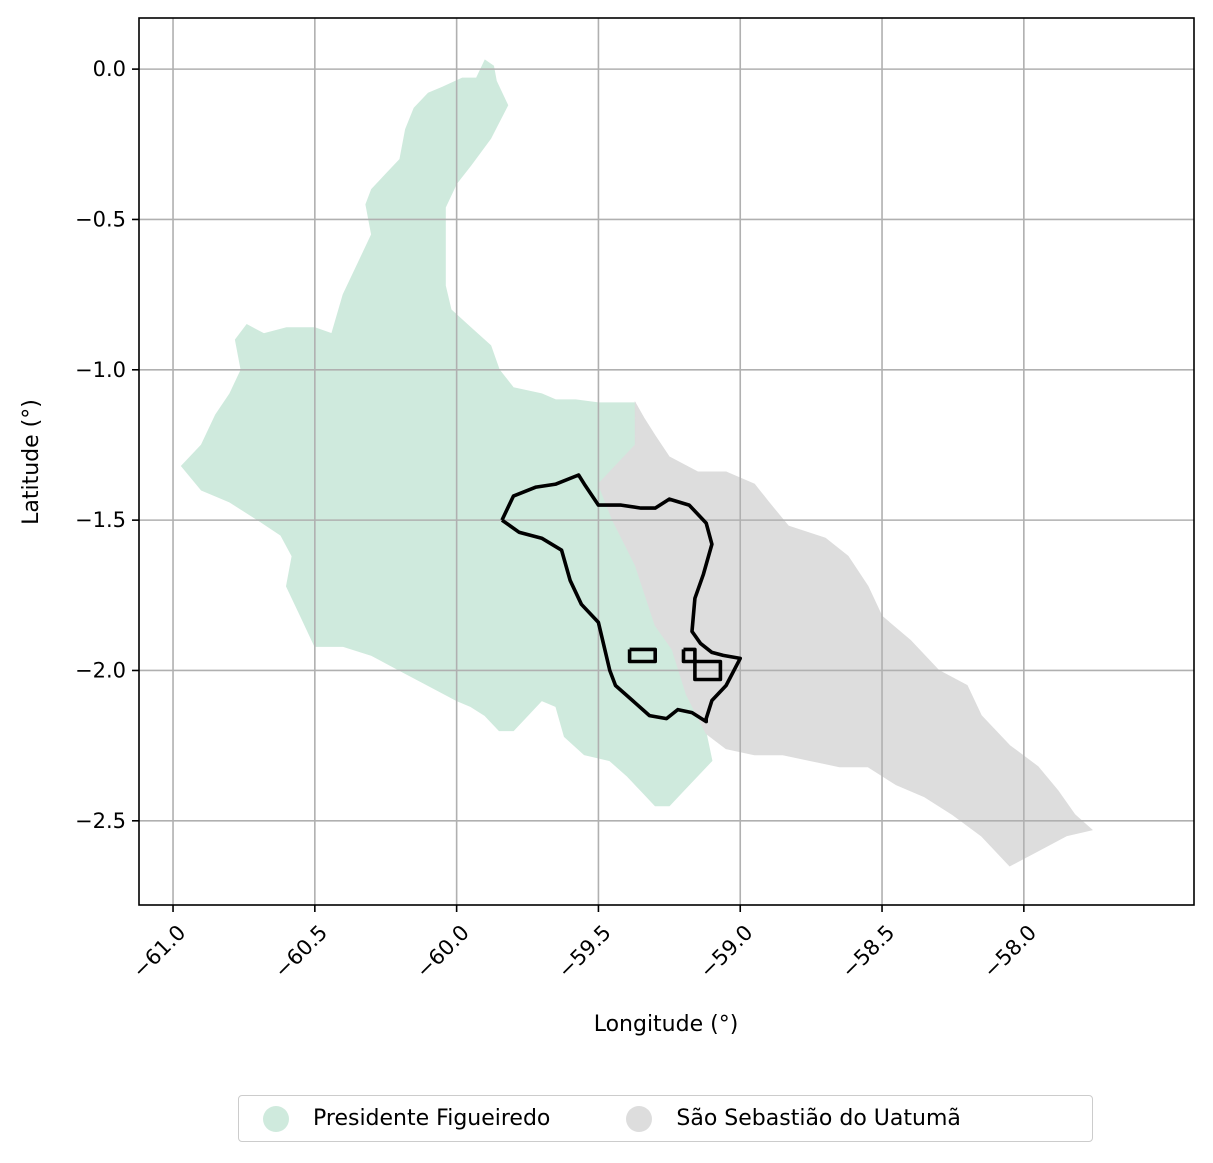 The width and height of the screenshot is (1213, 1163). What do you see at coordinates (100, 520) in the screenshot?
I see `y-tick-label: −1.5` at bounding box center [100, 520].